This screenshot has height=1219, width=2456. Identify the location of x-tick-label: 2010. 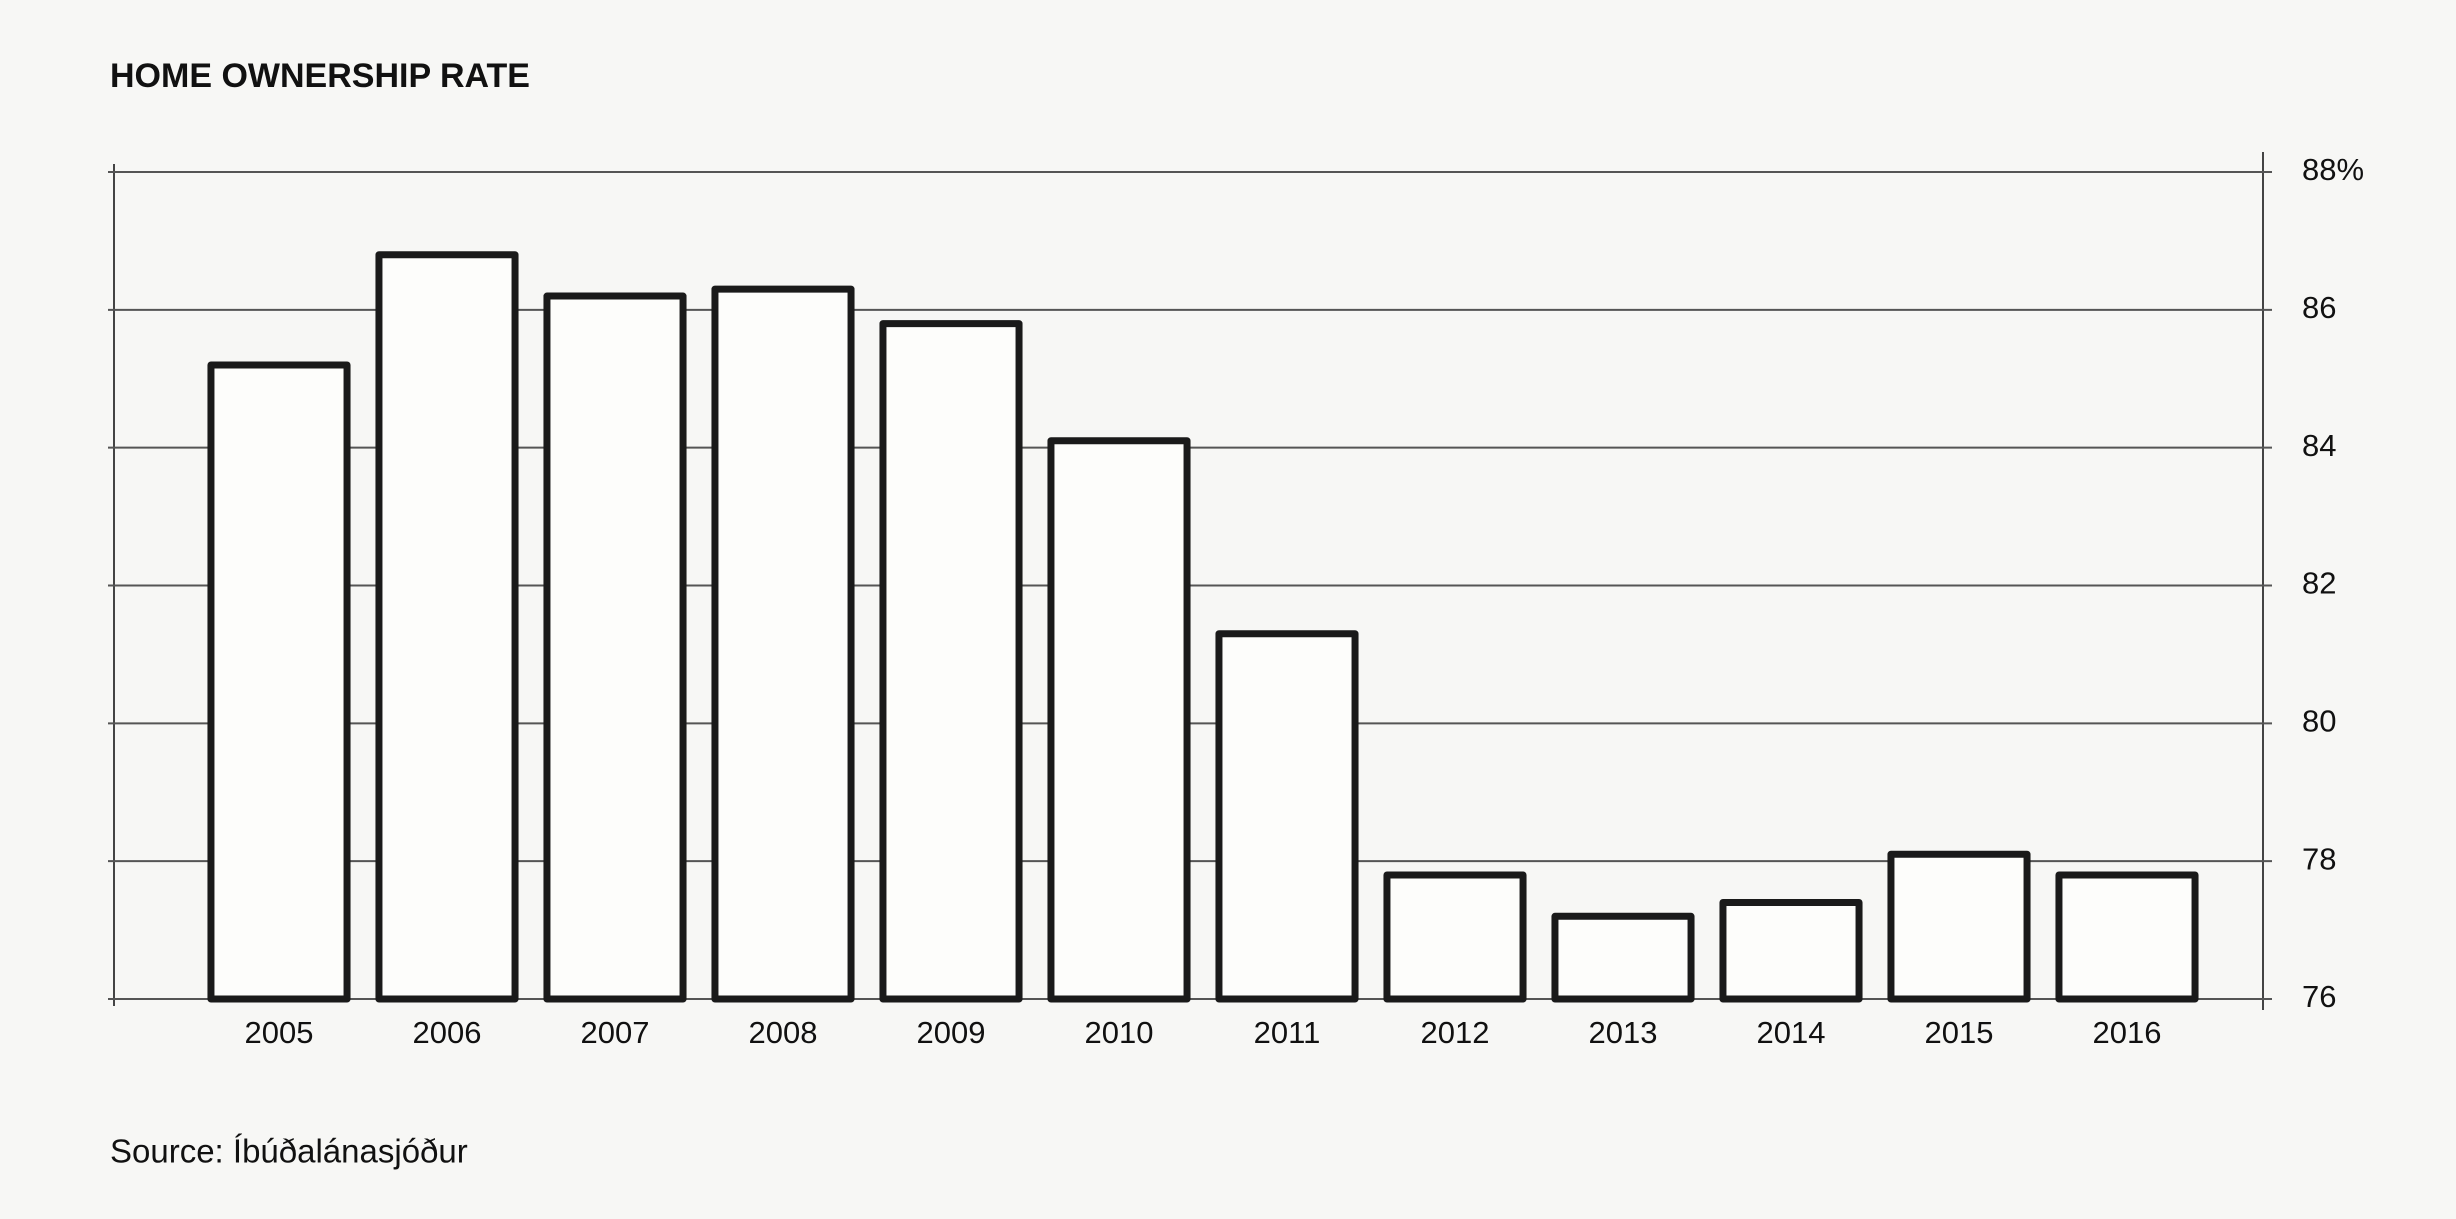
(1119, 1032).